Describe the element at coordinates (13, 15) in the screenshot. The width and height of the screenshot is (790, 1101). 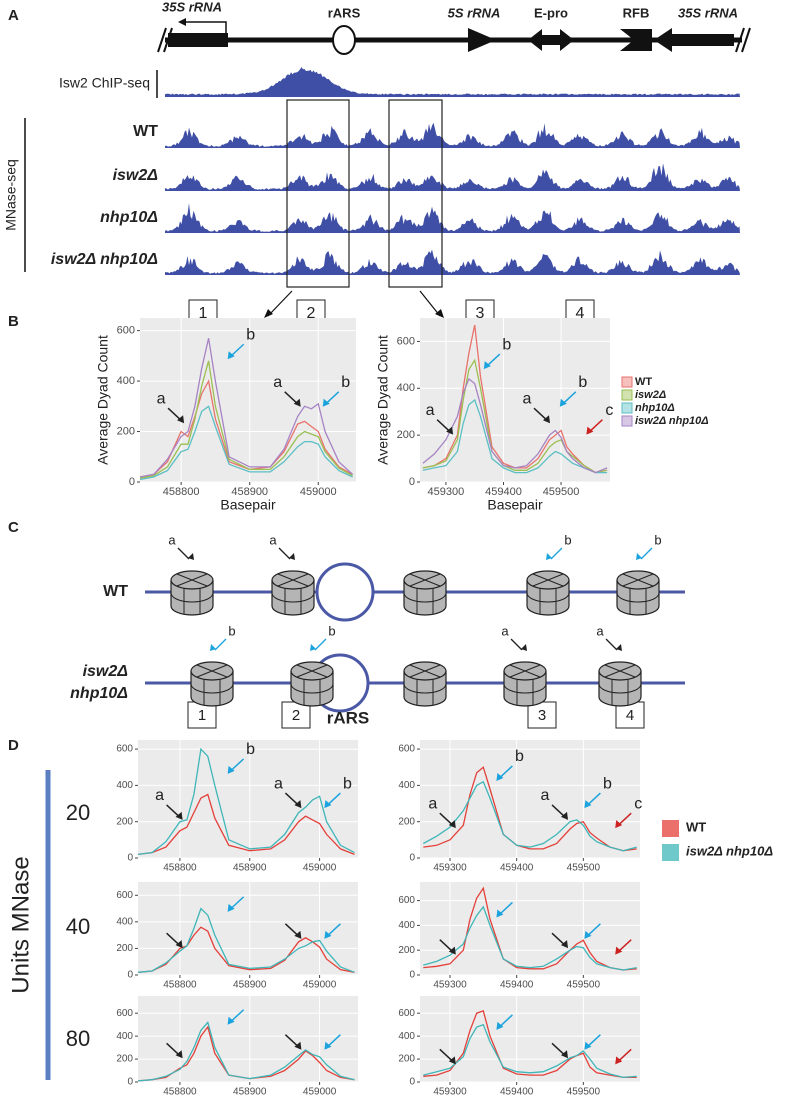
I see `panel-label: A` at that location.